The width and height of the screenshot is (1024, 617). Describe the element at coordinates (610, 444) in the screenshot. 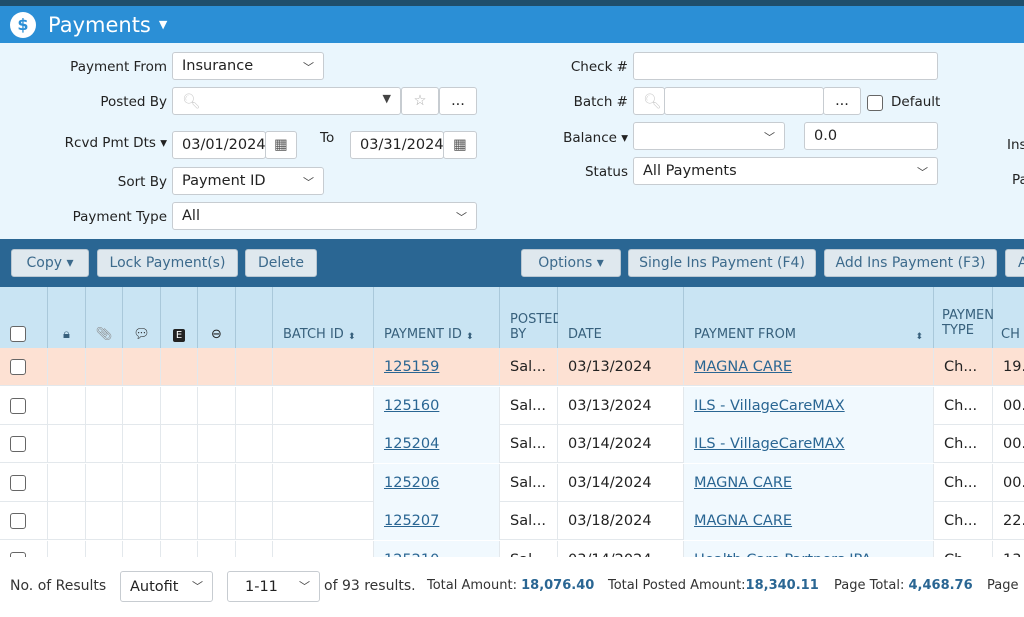

I see `date-cell: 03/14/2024` at that location.